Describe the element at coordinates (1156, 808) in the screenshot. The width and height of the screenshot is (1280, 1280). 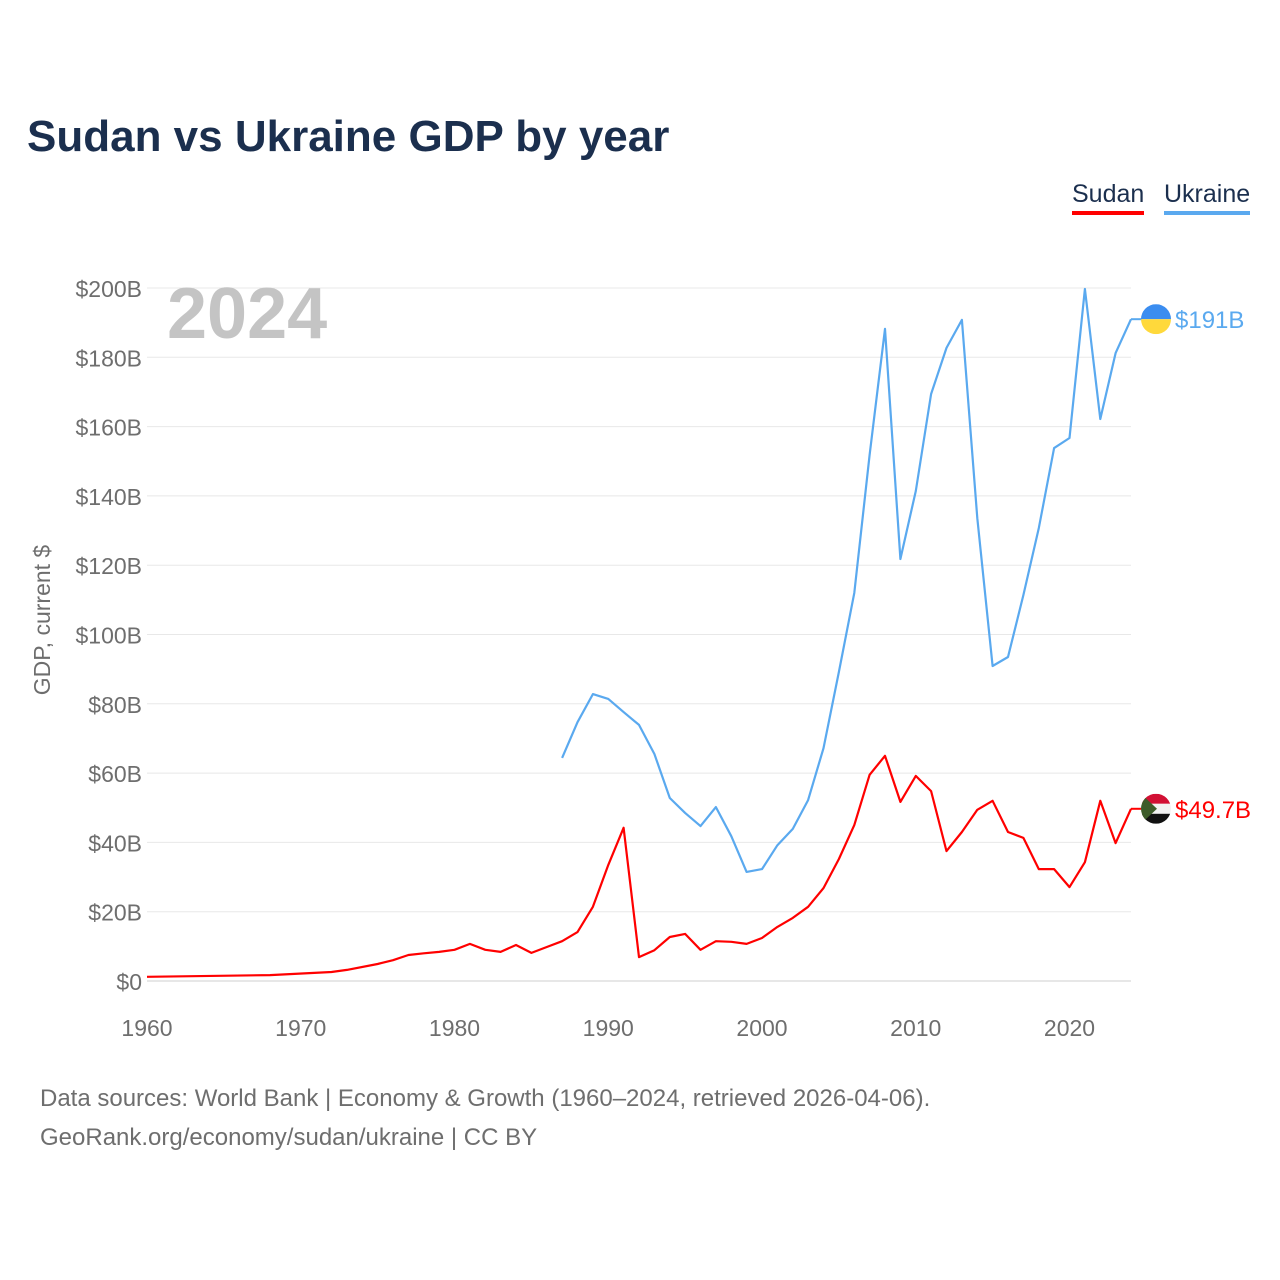
I see `sudan-flag-icon` at that location.